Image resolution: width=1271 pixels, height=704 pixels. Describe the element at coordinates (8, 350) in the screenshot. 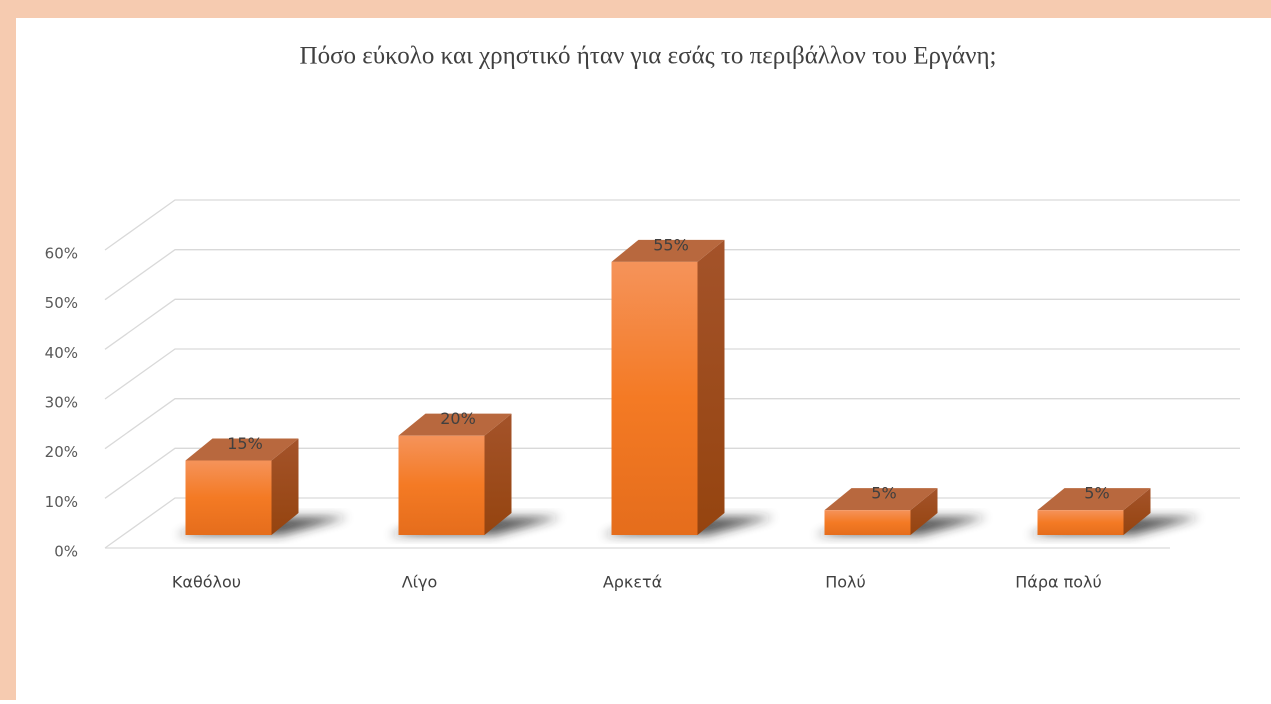

I see `frame-left` at that location.